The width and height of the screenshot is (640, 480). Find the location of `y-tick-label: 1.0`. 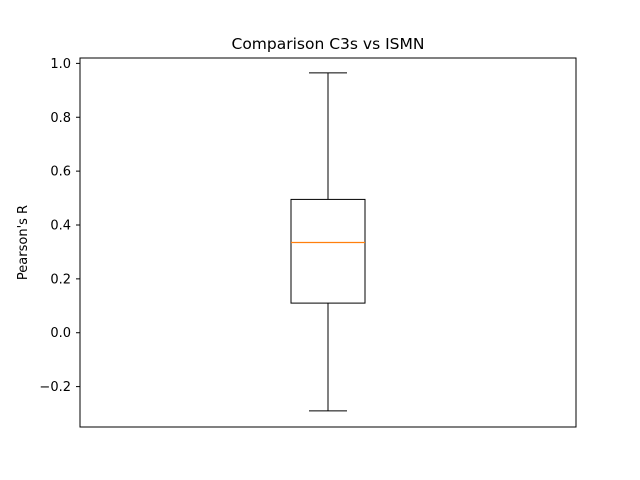

y-tick-label: 1.0 is located at coordinates (60, 64).